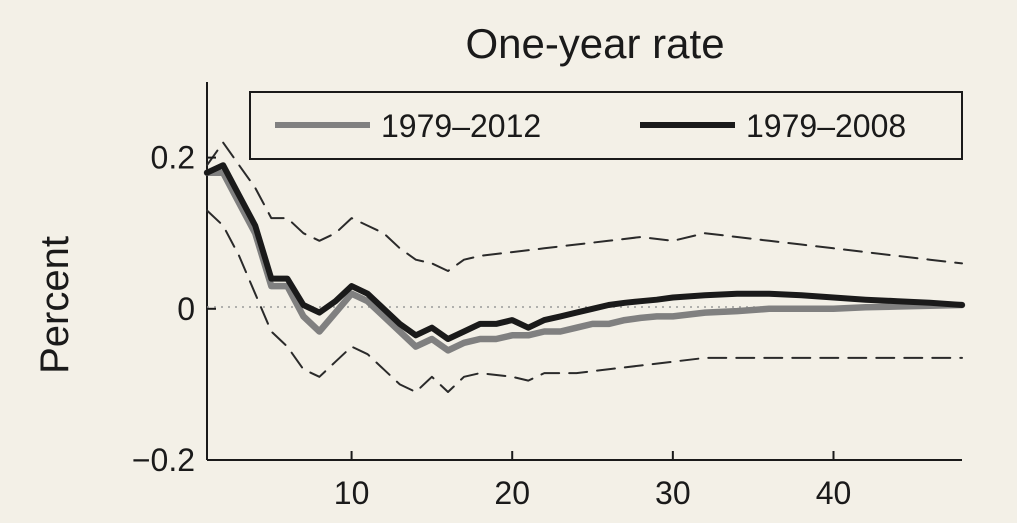 This screenshot has height=523, width=1017. I want to click on legend-label-1979-2012: 1979–2012, so click(461, 126).